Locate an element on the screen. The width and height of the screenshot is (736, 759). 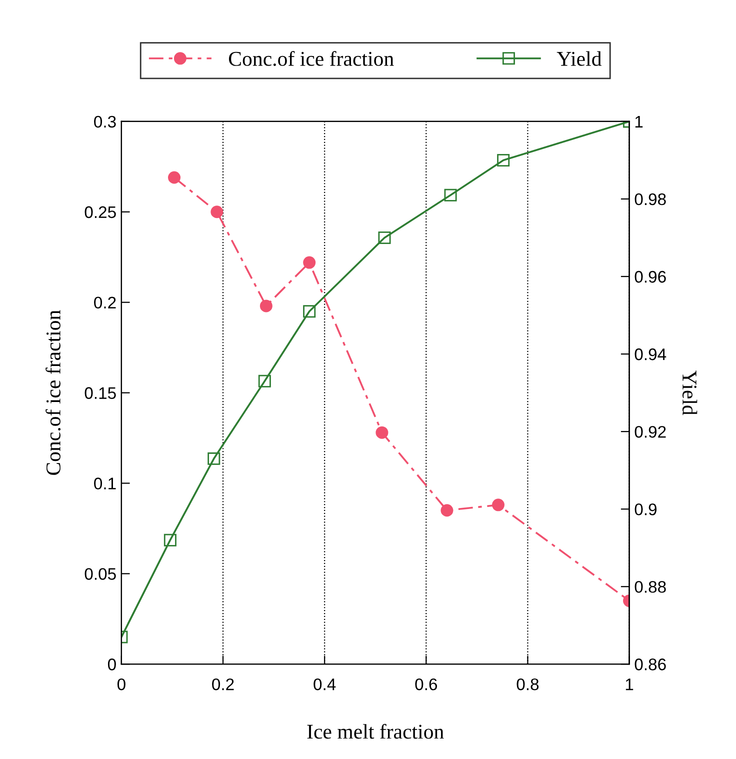
y-tick-label: 0.15 is located at coordinates (100, 393).